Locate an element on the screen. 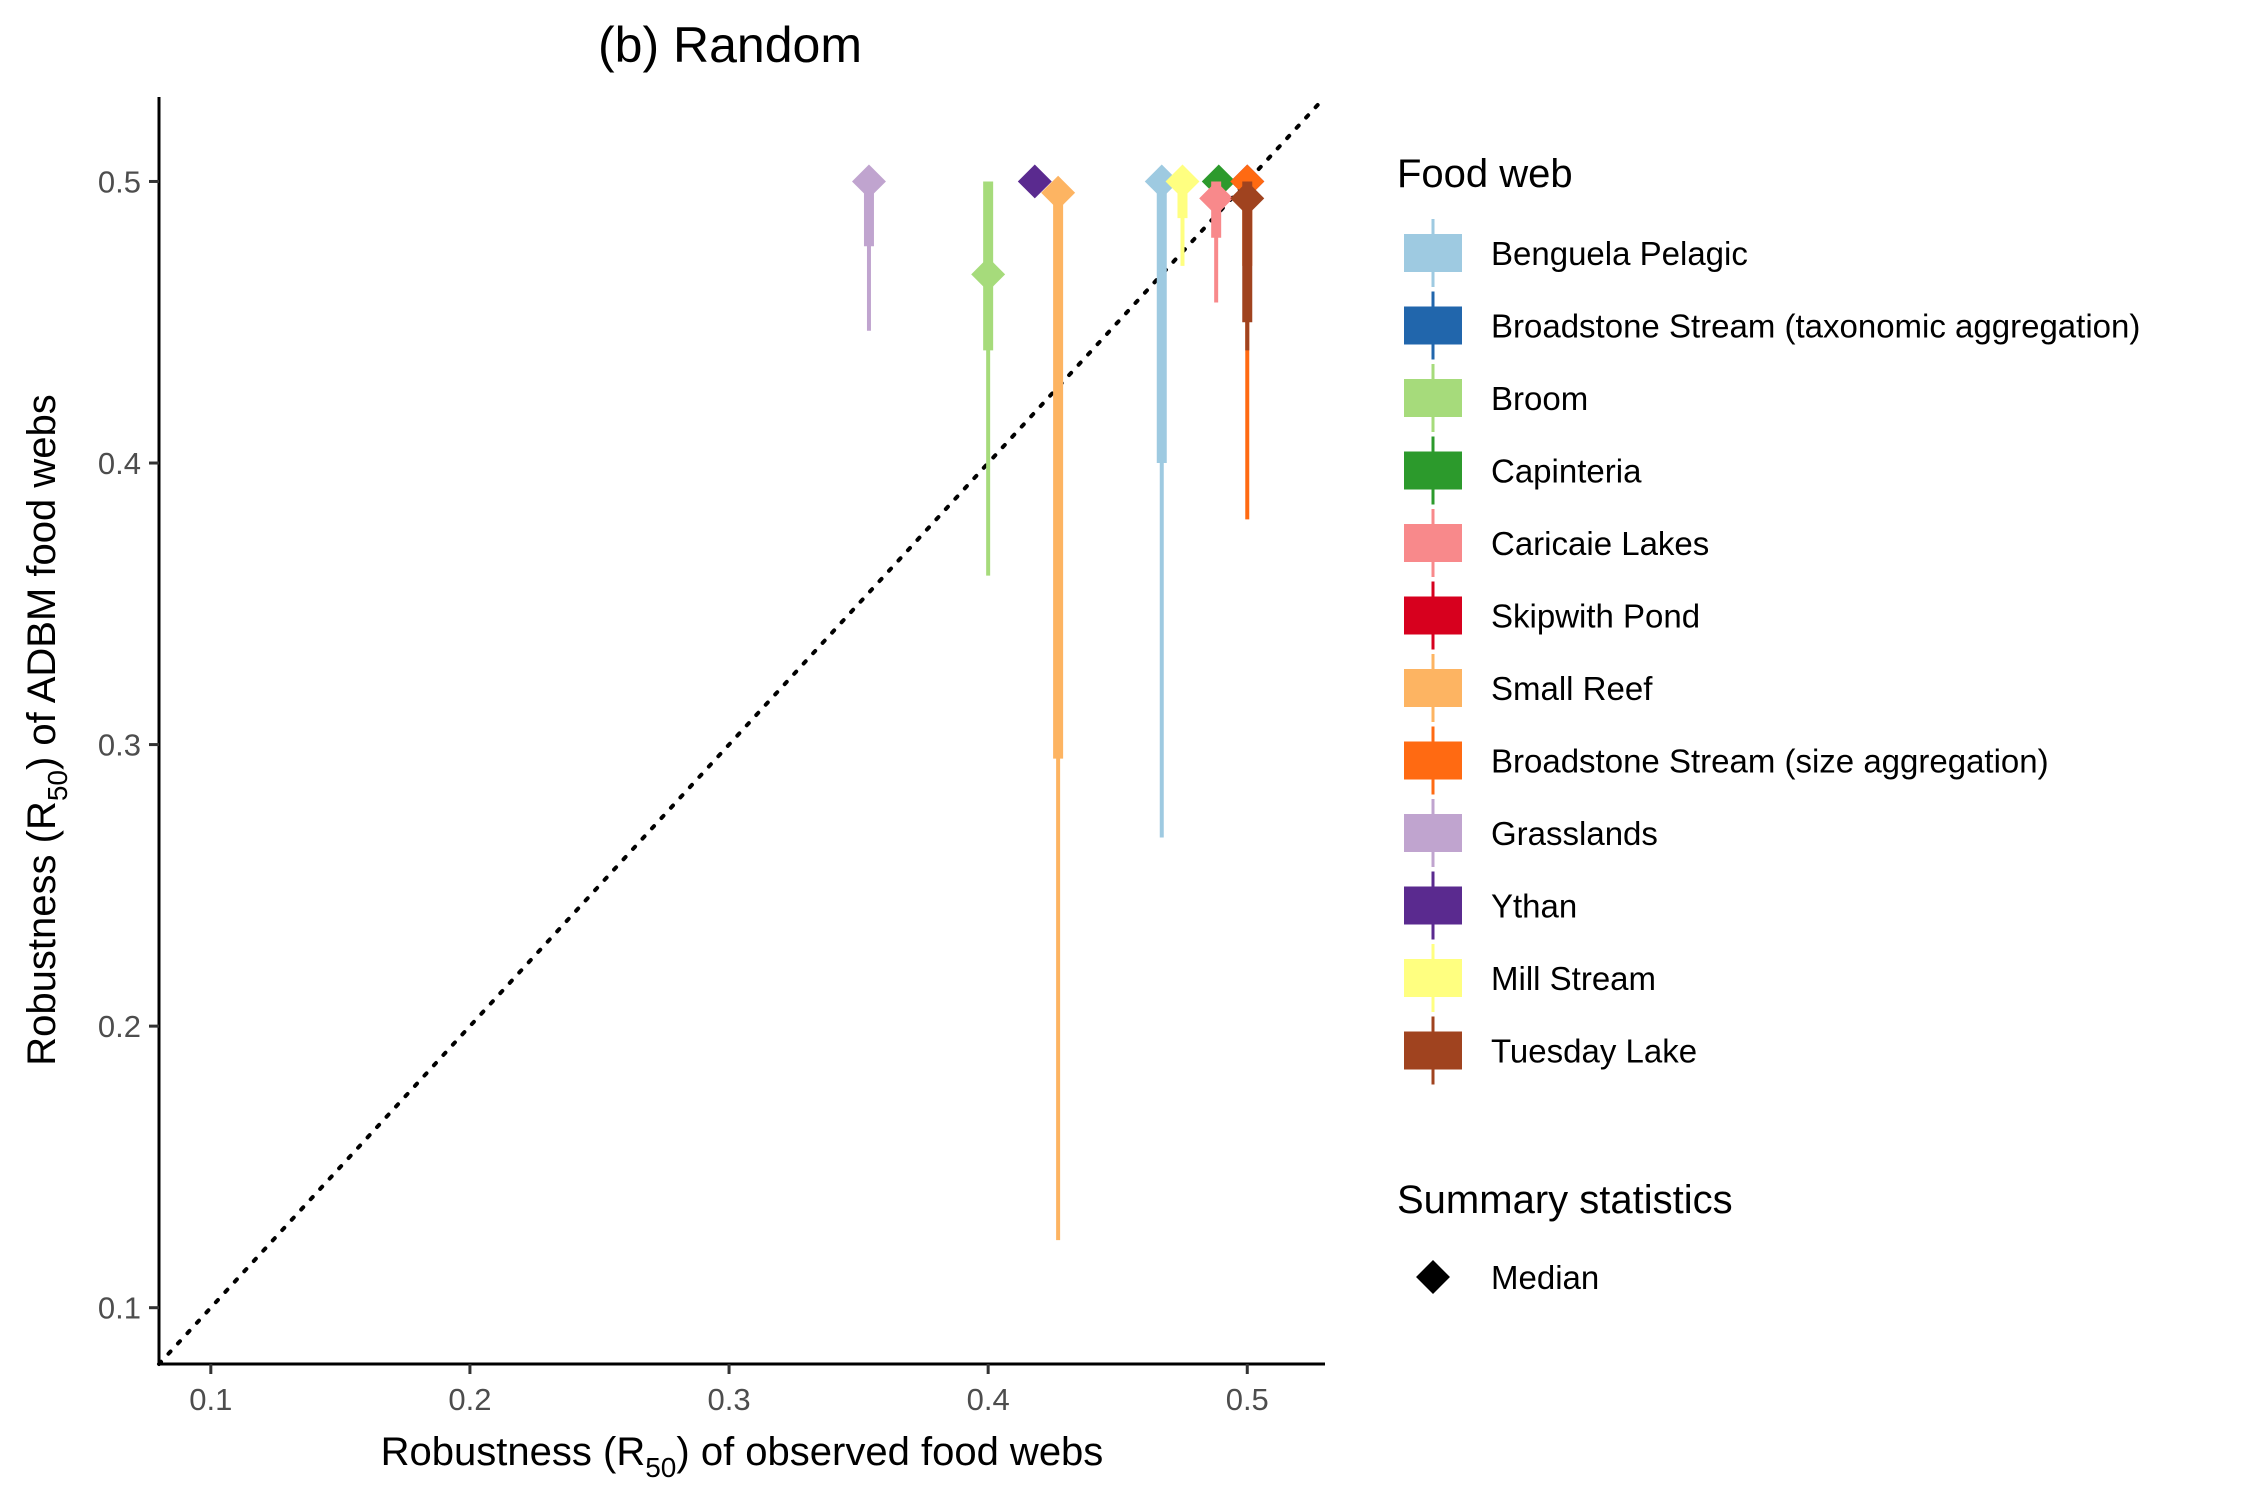 The height and width of the screenshot is (1500, 2250). legend-item-tuesday-lake: Tuesday Lake is located at coordinates (1550, 1050).